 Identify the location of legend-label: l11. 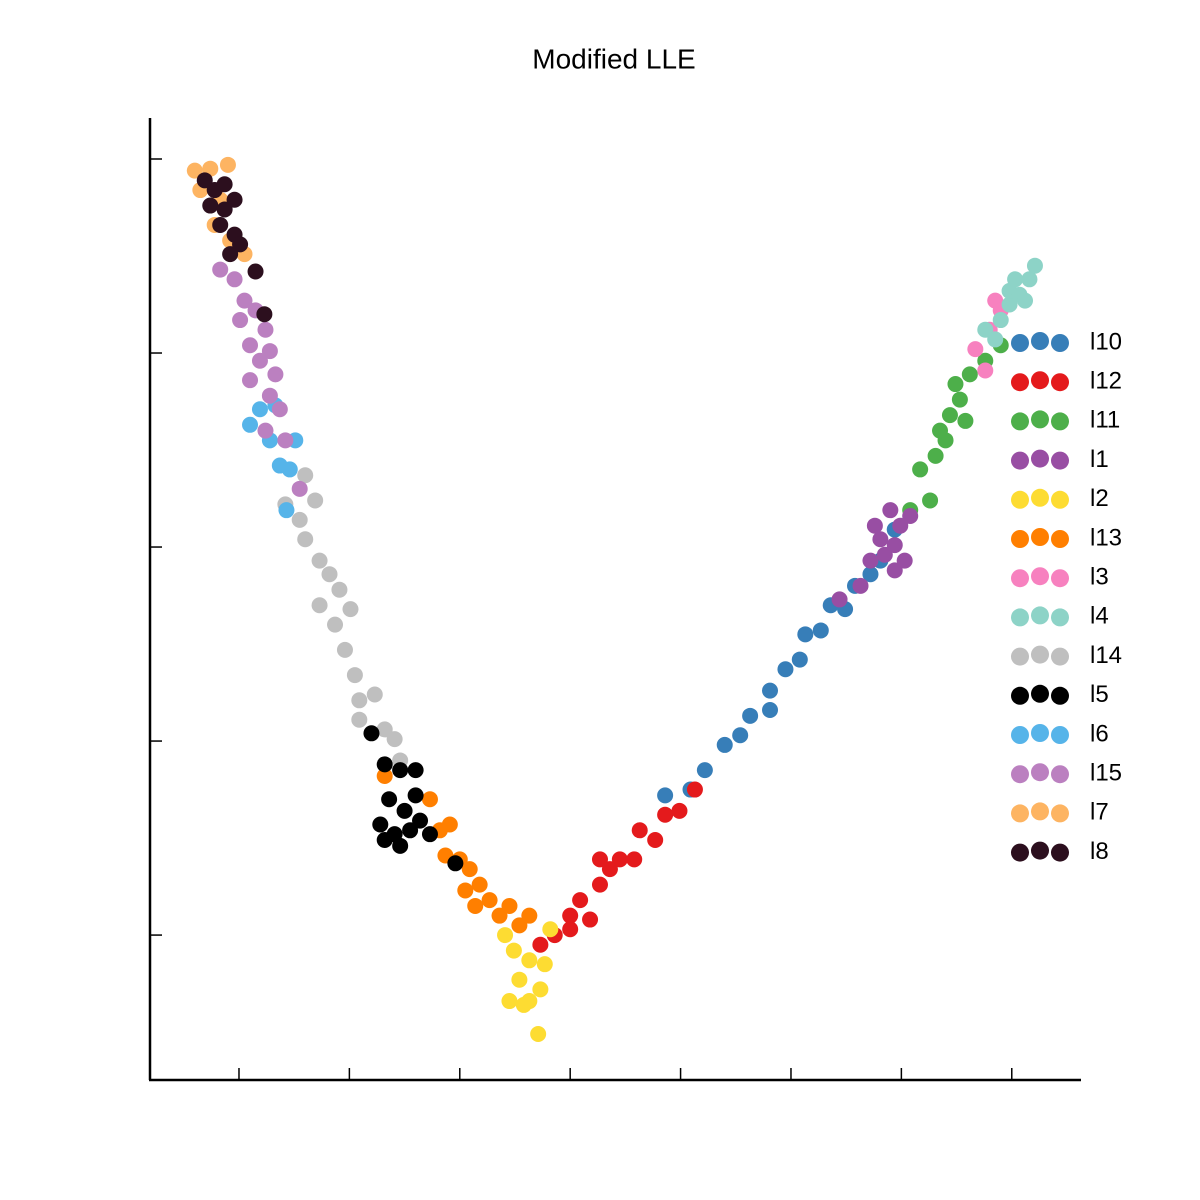
(1105, 420).